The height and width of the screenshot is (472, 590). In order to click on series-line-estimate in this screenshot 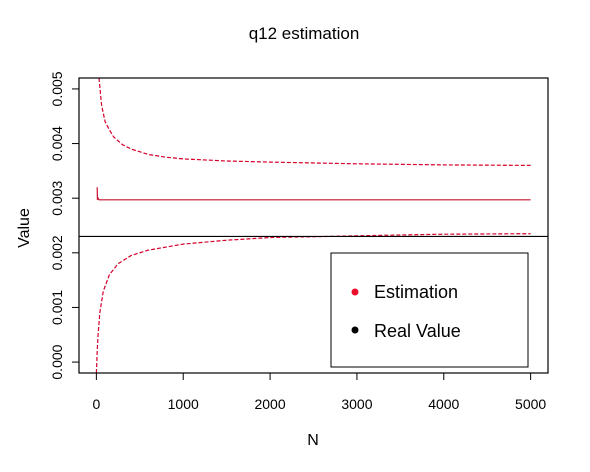, I will do `click(313, 194)`.